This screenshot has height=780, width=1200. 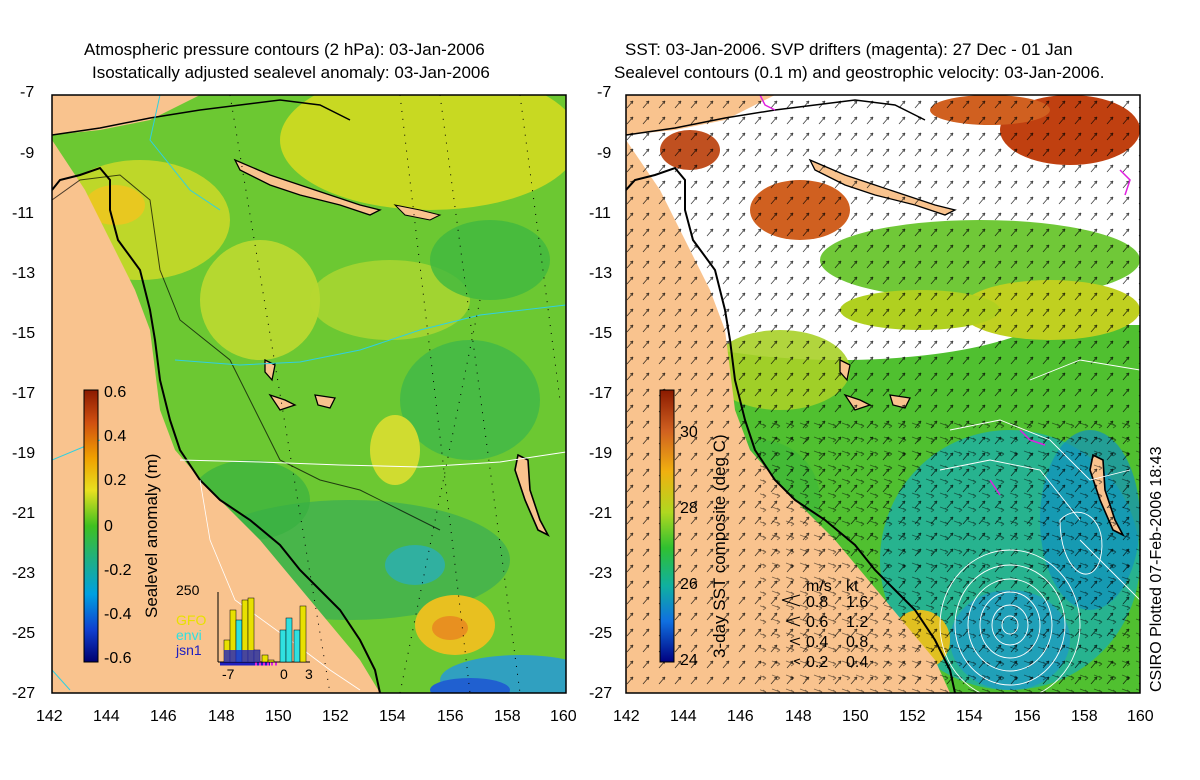 I want to click on velocity-legend-ms: 0.4, so click(x=817, y=642).